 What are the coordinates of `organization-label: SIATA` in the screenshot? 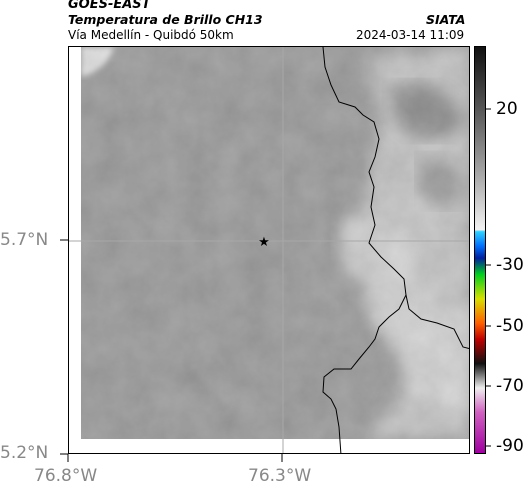 It's located at (446, 19).